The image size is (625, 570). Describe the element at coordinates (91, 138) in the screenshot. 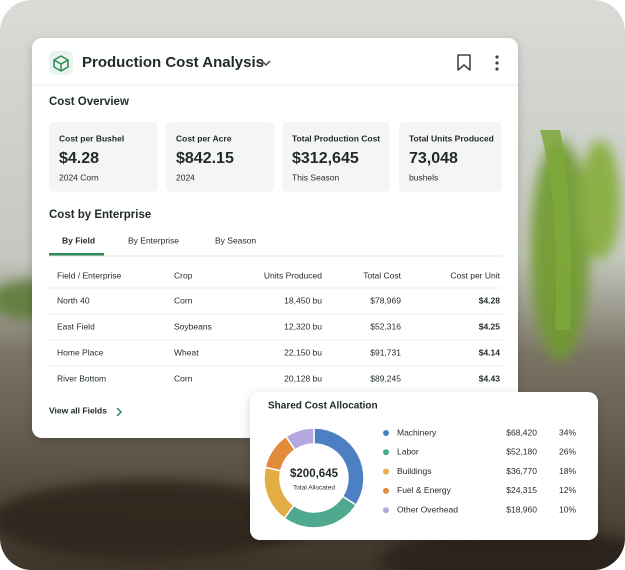

I see `metric-label: Cost per Bushel` at that location.